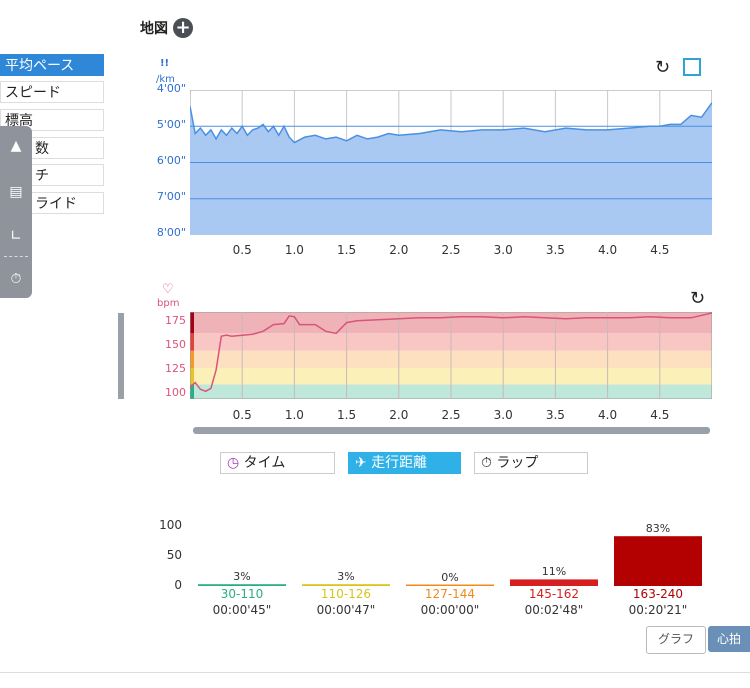  Describe the element at coordinates (171, 196) in the screenshot. I see `pace-y-tick: 7'00"` at that location.